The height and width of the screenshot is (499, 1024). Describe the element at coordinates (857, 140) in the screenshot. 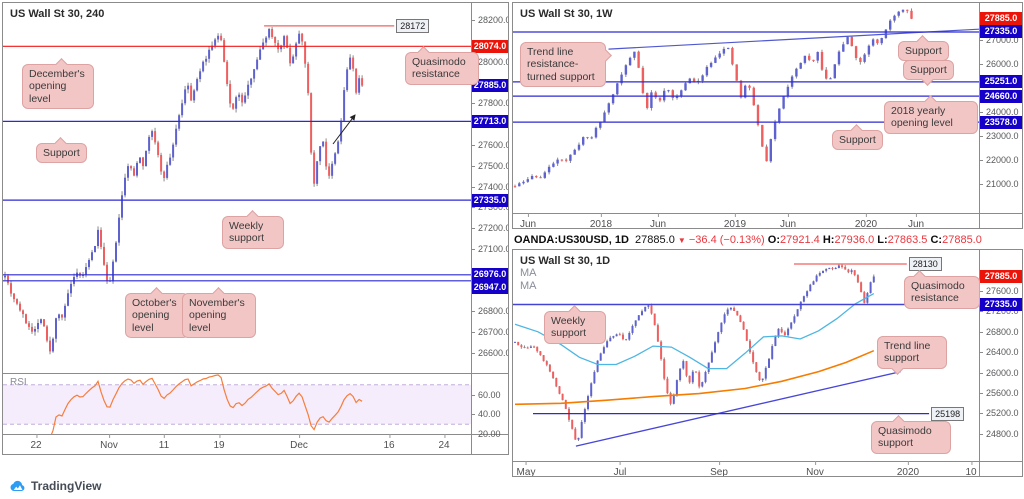

I see `callout-support-weekly-23578: Support` at that location.